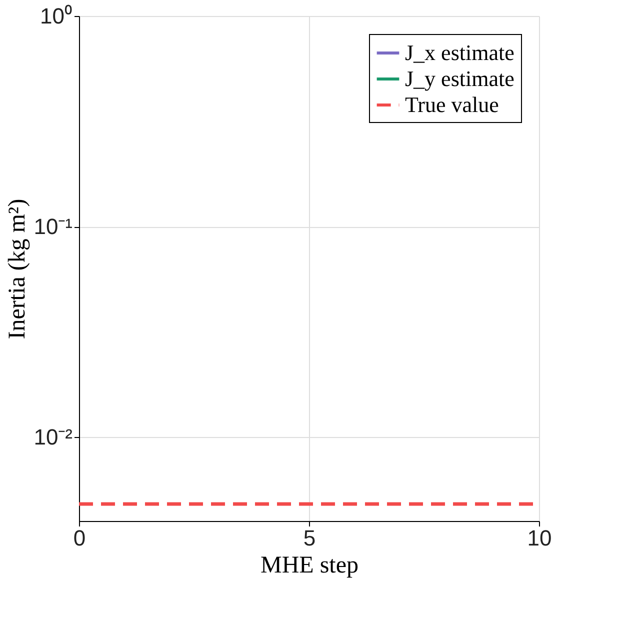 The height and width of the screenshot is (621, 638). Describe the element at coordinates (17, 269) in the screenshot. I see `y-axis-title: Inertia (kg m²)` at that location.